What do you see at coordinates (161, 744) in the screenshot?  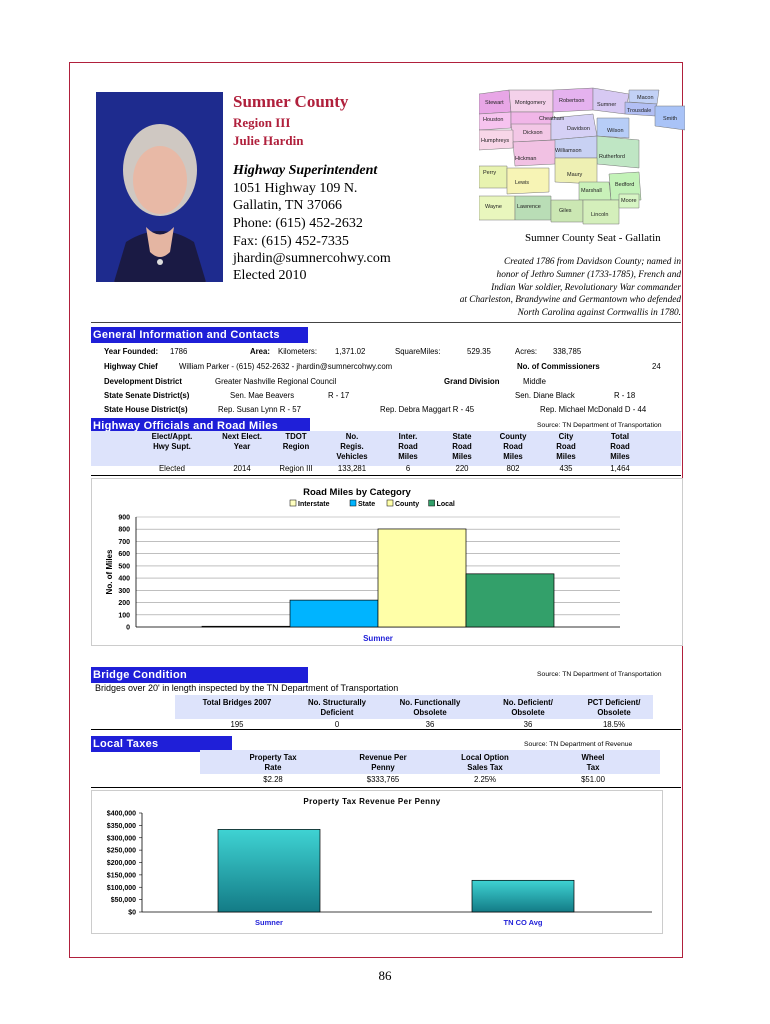 I see `local-taxes-header: Local Taxes` at bounding box center [161, 744].